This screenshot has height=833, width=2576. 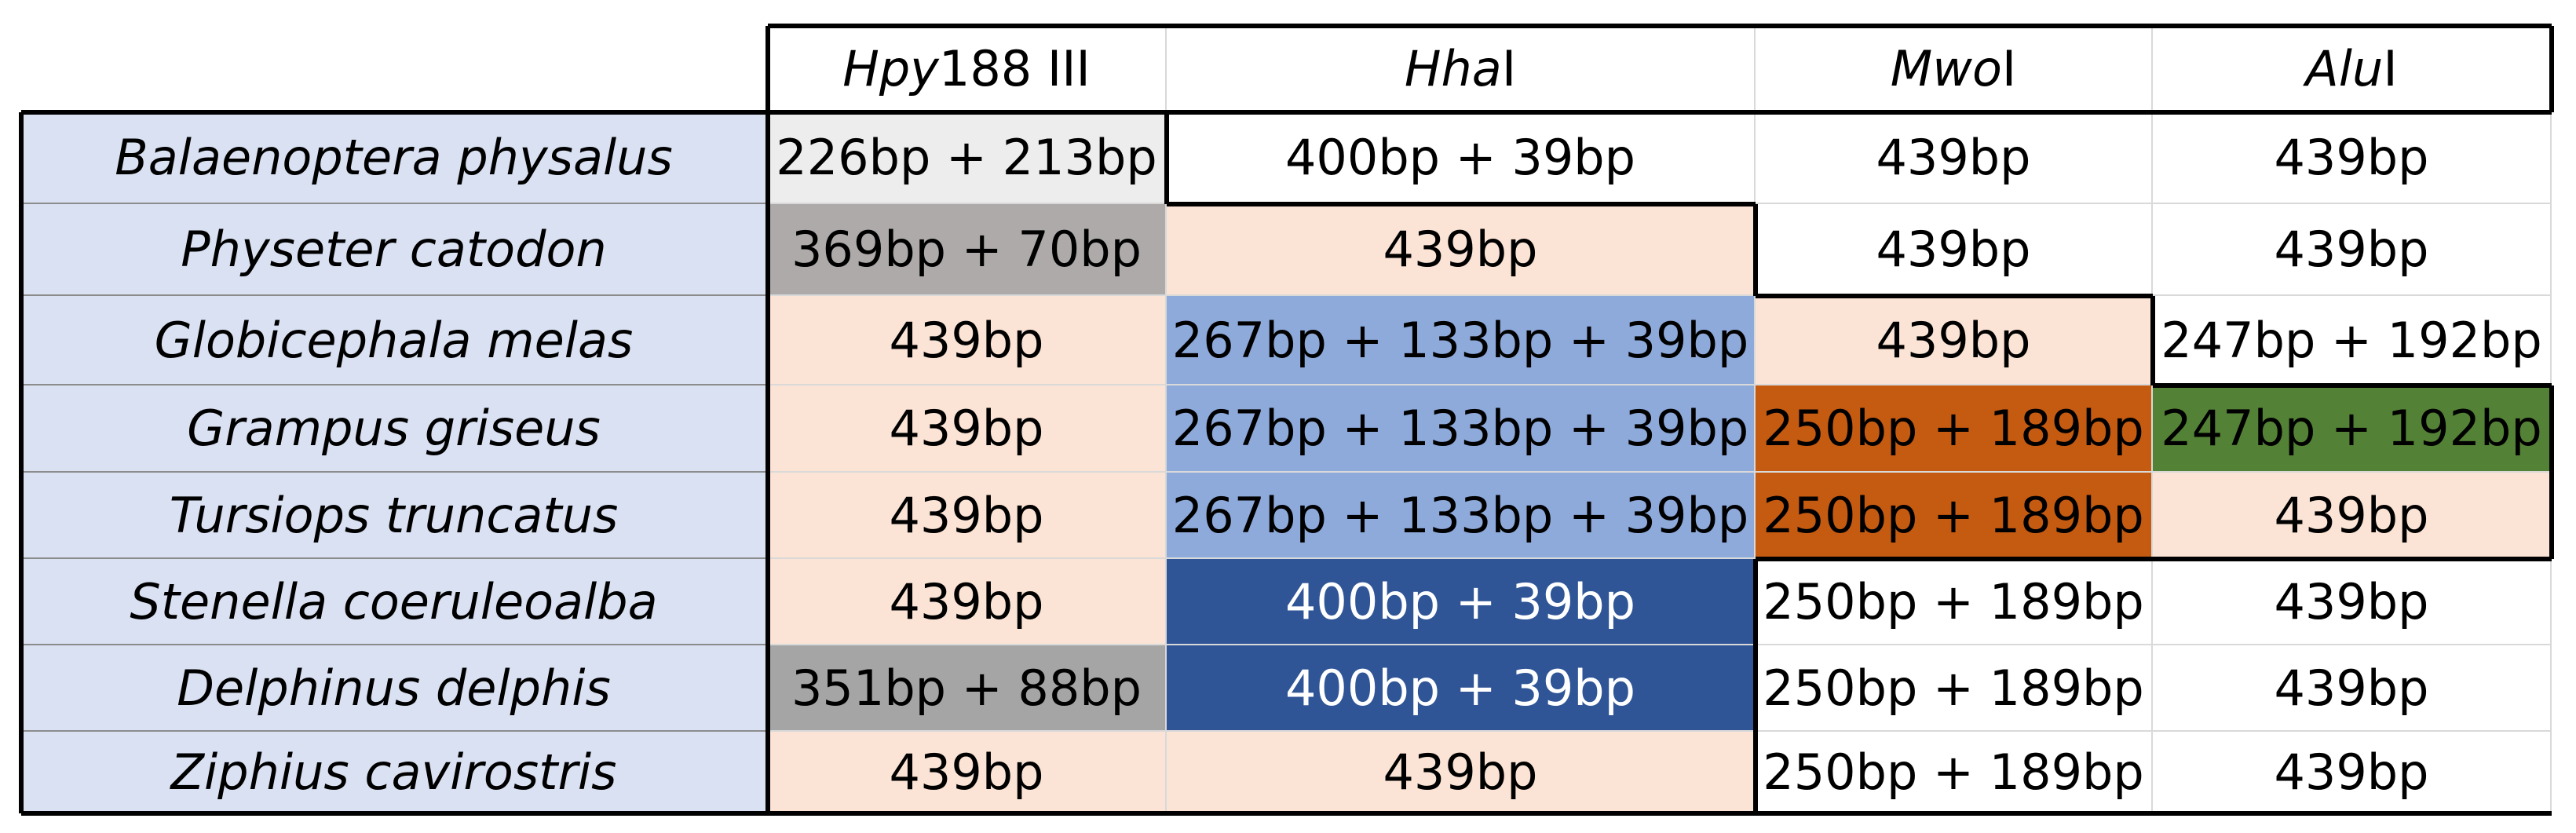 I want to click on enzyme-name: Hha, so click(x=1453, y=68).